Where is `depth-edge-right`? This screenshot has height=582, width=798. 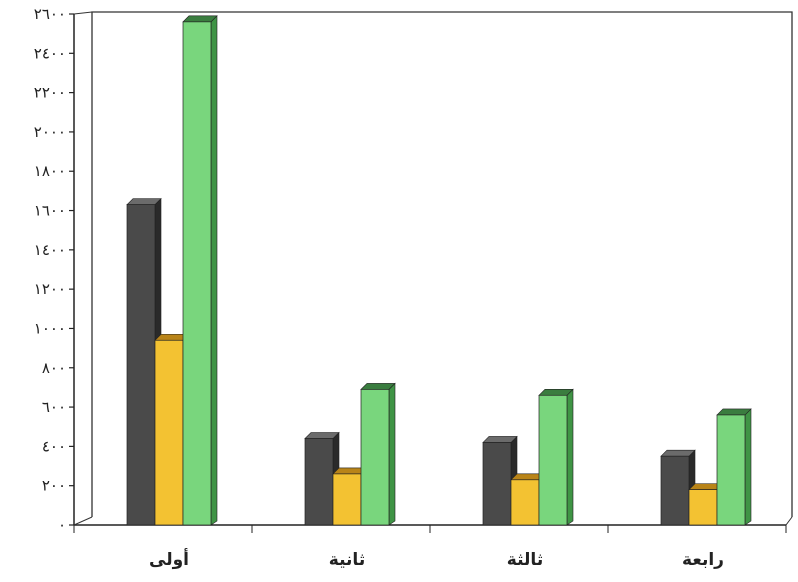
depth-edge-right is located at coordinates (789, 521).